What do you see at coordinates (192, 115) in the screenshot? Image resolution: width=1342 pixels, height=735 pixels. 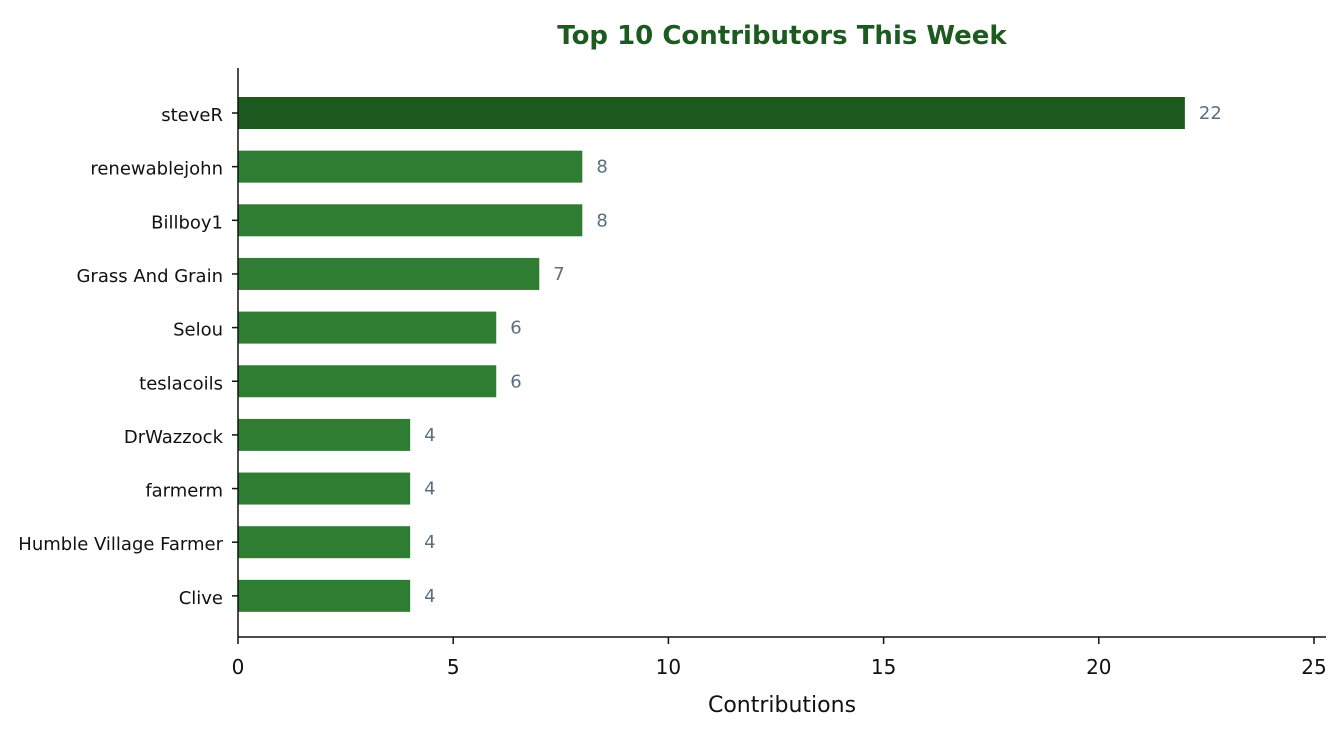 I see `category-label: steveR` at bounding box center [192, 115].